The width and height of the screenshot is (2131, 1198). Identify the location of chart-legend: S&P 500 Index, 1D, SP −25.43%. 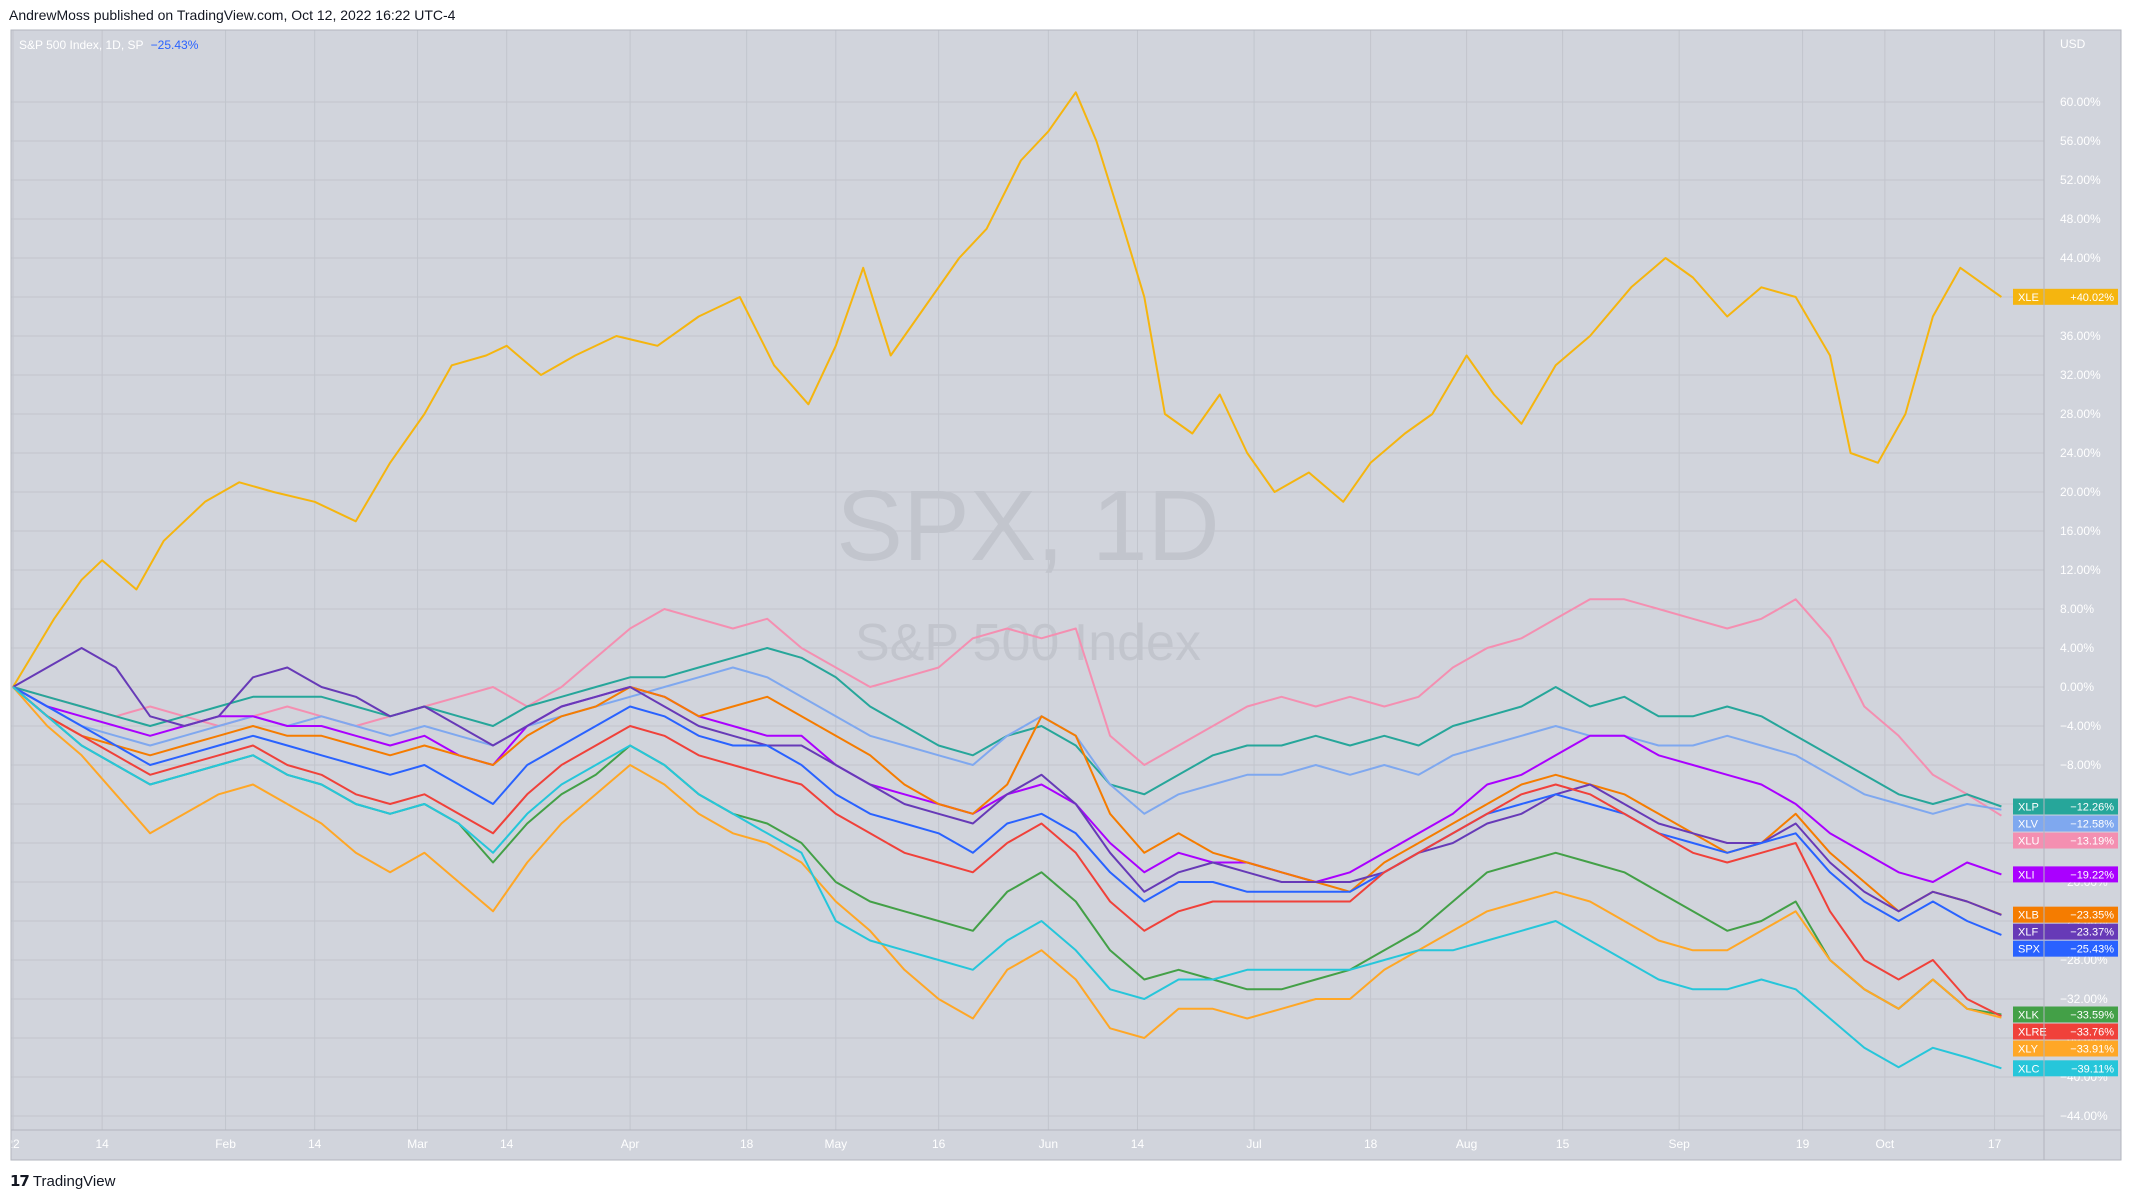
(108, 45).